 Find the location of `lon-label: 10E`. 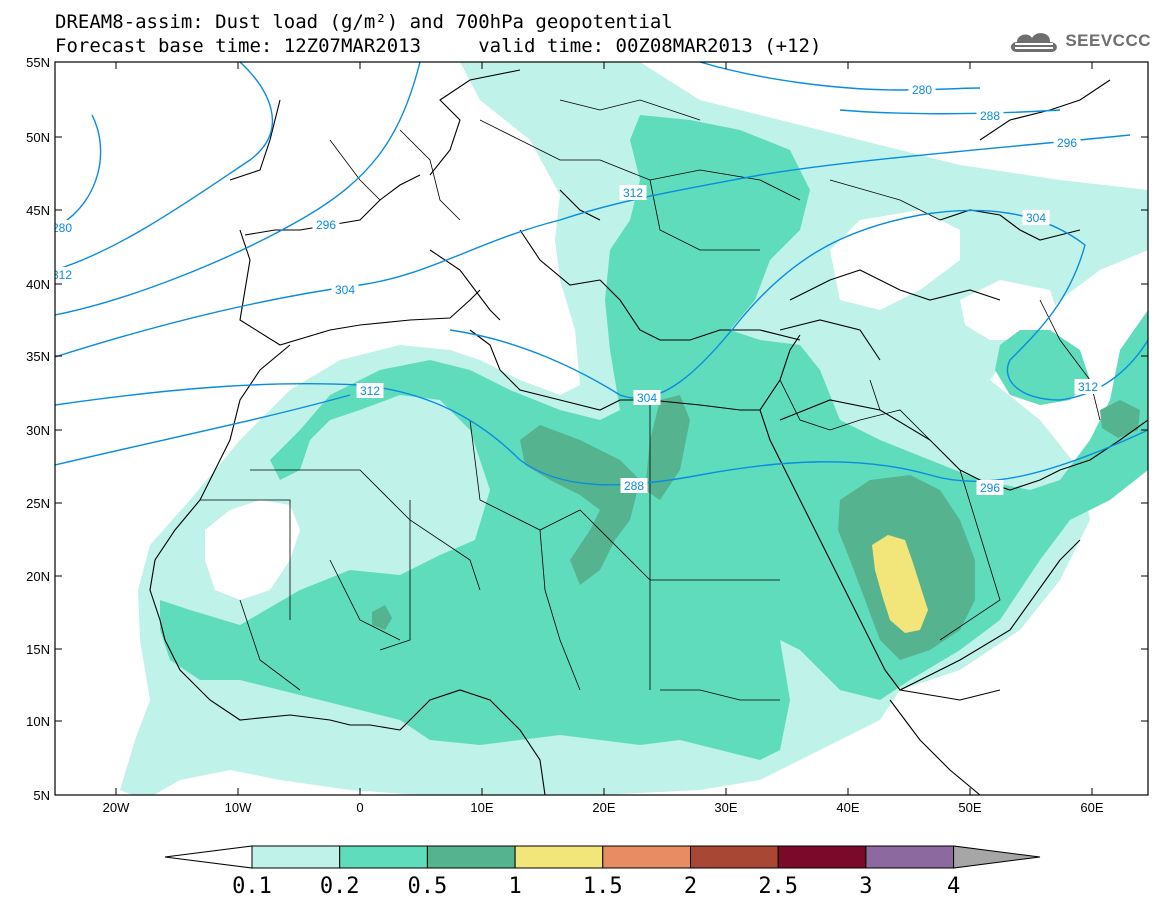

lon-label: 10E is located at coordinates (481, 807).